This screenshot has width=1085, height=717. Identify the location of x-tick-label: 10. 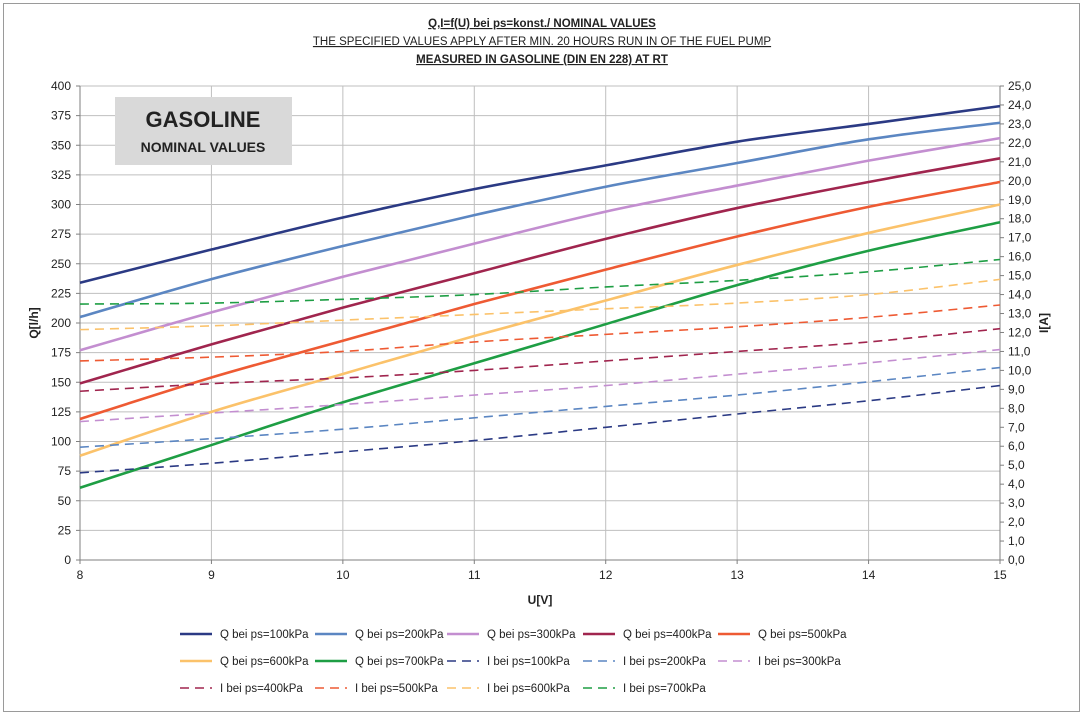
(343, 575).